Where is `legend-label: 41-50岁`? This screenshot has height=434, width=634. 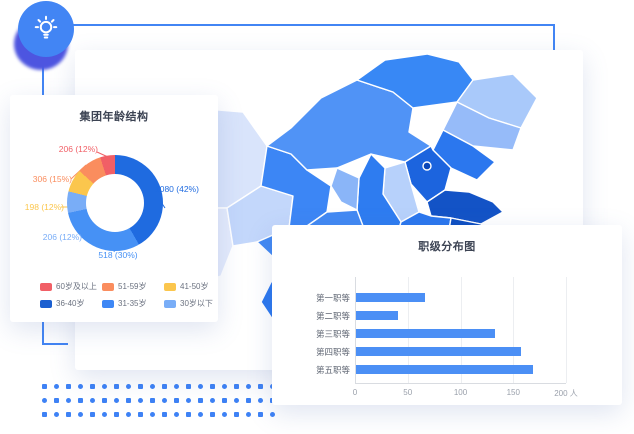 legend-label: 41-50岁 is located at coordinates (194, 286).